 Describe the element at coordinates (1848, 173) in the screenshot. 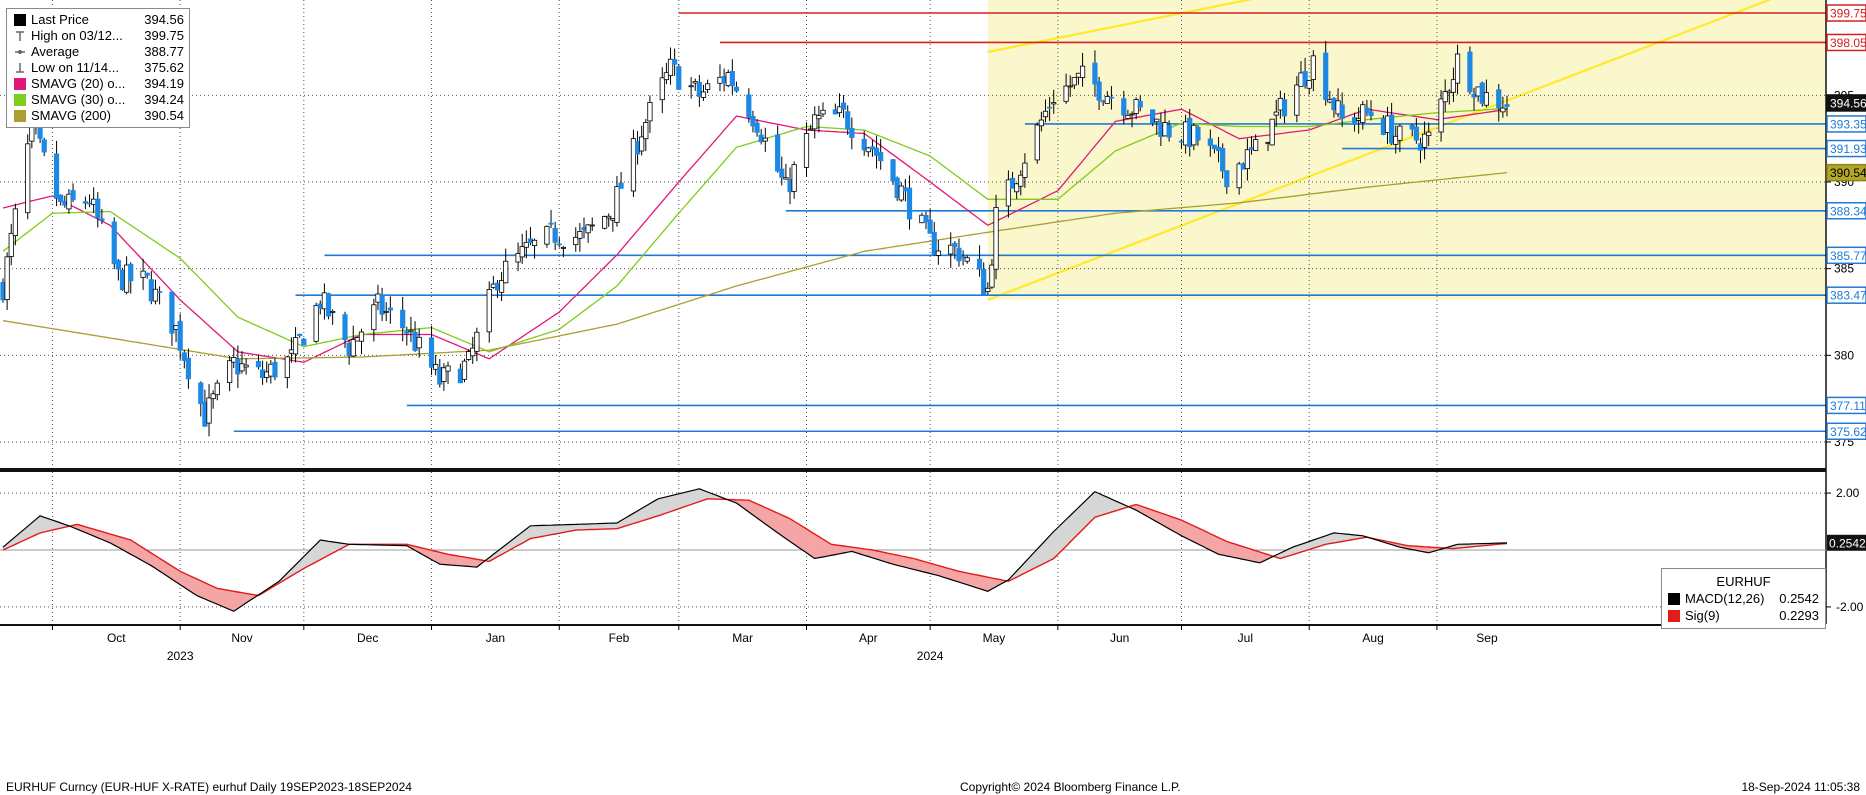

I see `price-tag-label: 390.54` at that location.